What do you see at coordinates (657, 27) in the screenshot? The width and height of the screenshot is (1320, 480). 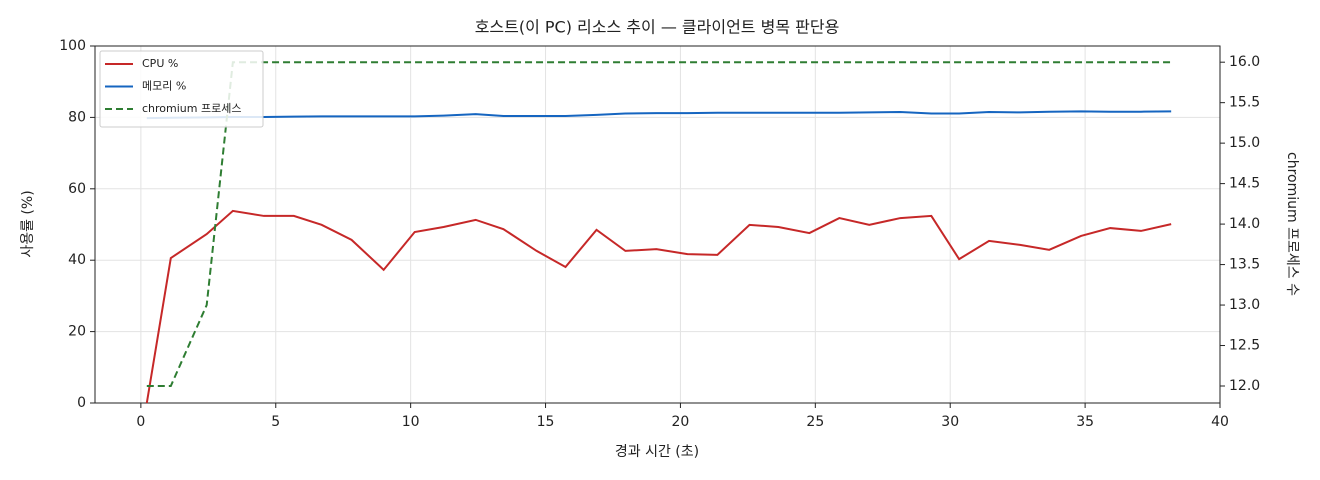 I see `chart-title: 호스트(이 PC) 리소스 추이 — 클라이언트 병목 판단용` at bounding box center [657, 27].